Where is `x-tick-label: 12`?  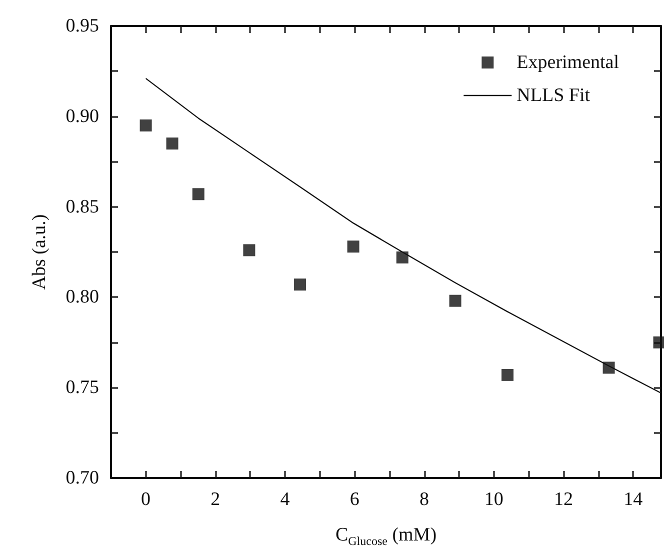
x-tick-label: 12 is located at coordinates (564, 499).